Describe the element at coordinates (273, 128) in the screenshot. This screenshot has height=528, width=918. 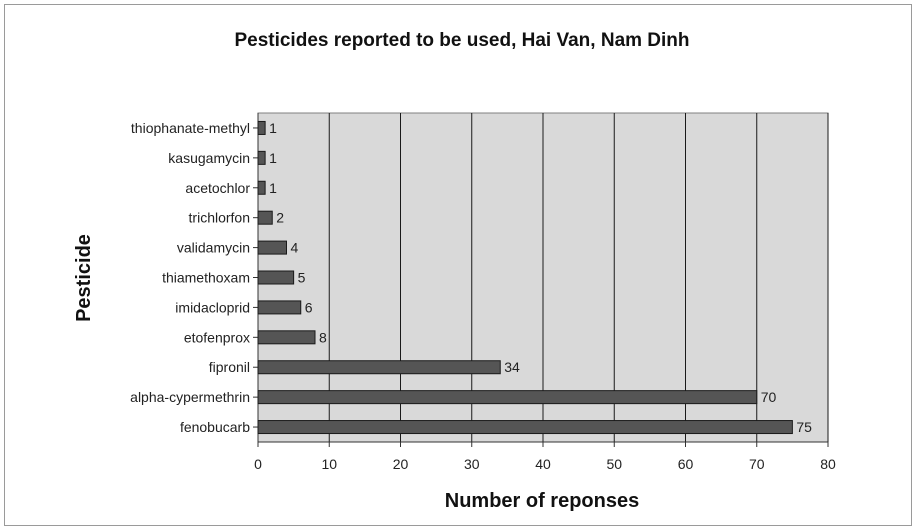
I see `data-label-thiophanate-methyl: 1` at that location.